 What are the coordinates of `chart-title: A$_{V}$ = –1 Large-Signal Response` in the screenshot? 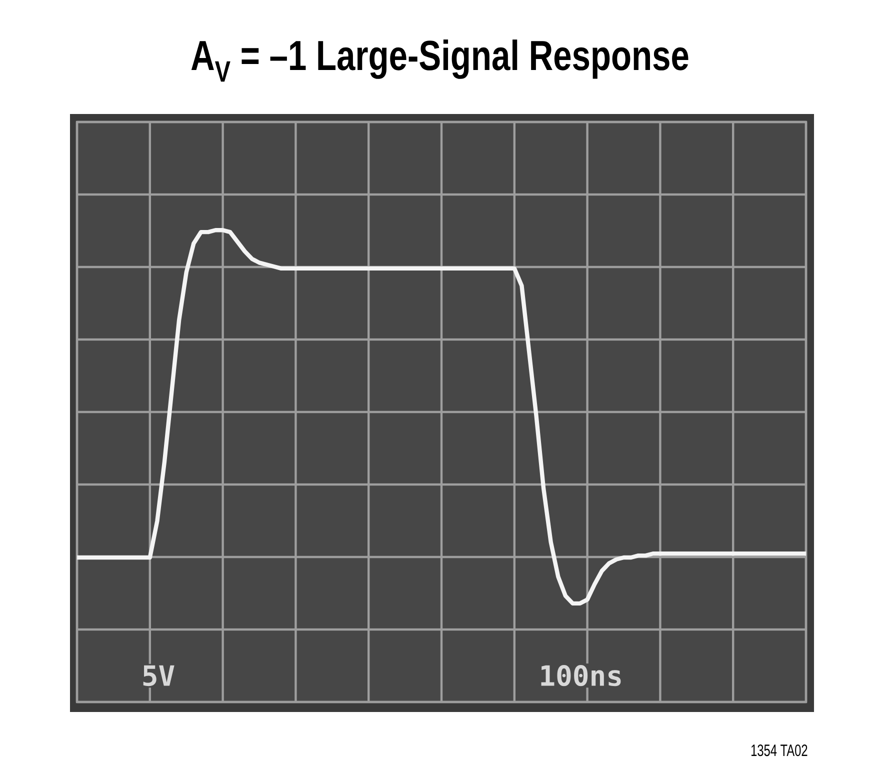 It's located at (439, 61).